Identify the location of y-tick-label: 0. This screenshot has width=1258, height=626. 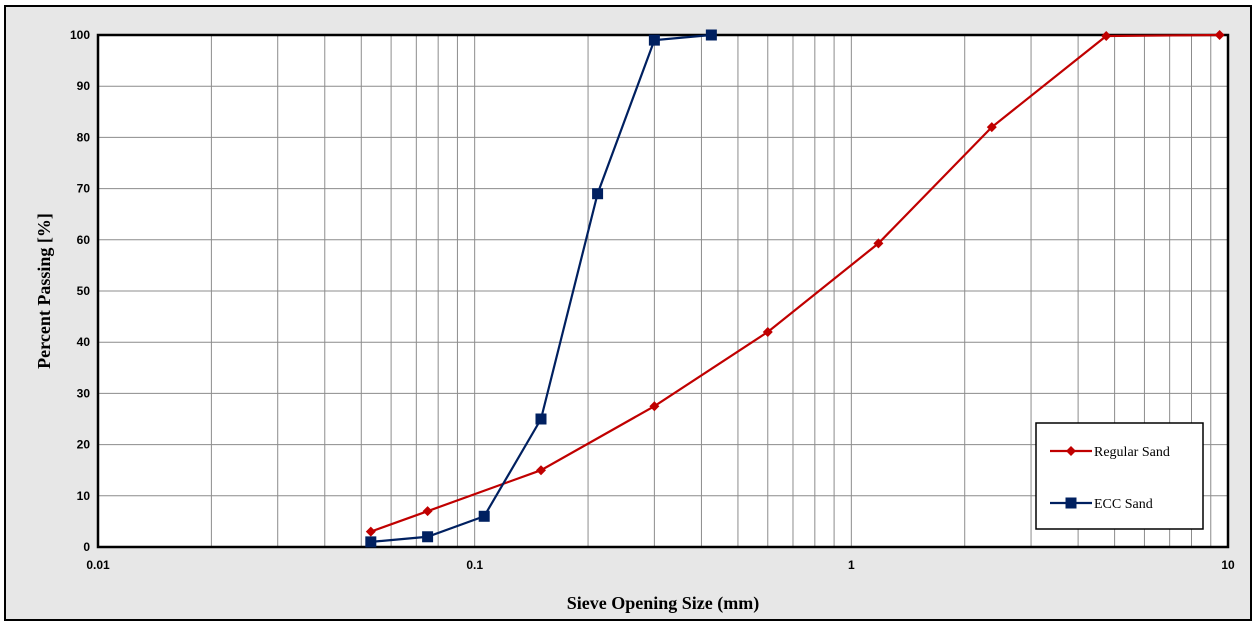
(86, 547).